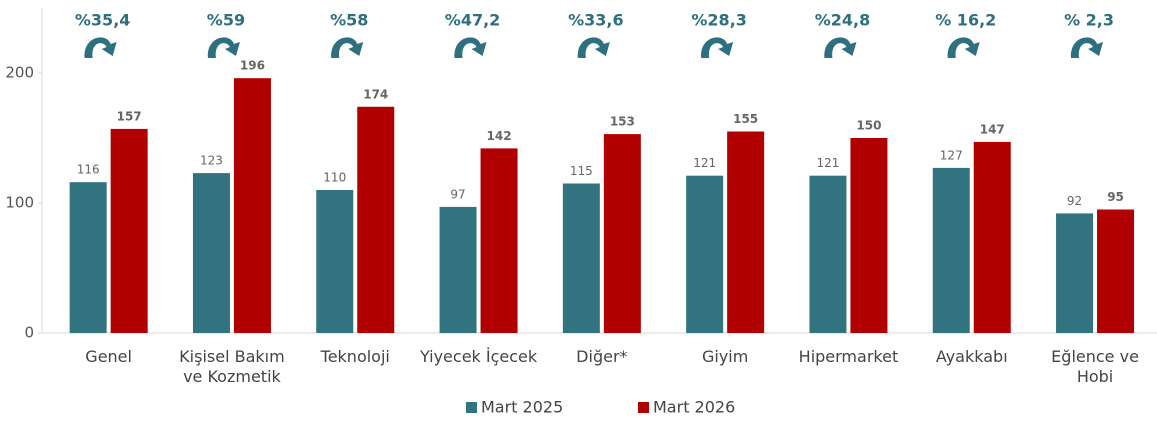 The height and width of the screenshot is (421, 1157). What do you see at coordinates (951, 155) in the screenshot?
I see `value-label: 127` at bounding box center [951, 155].